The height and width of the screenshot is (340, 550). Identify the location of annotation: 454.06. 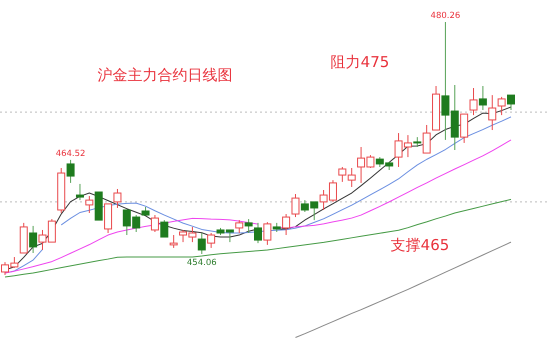
(201, 263).